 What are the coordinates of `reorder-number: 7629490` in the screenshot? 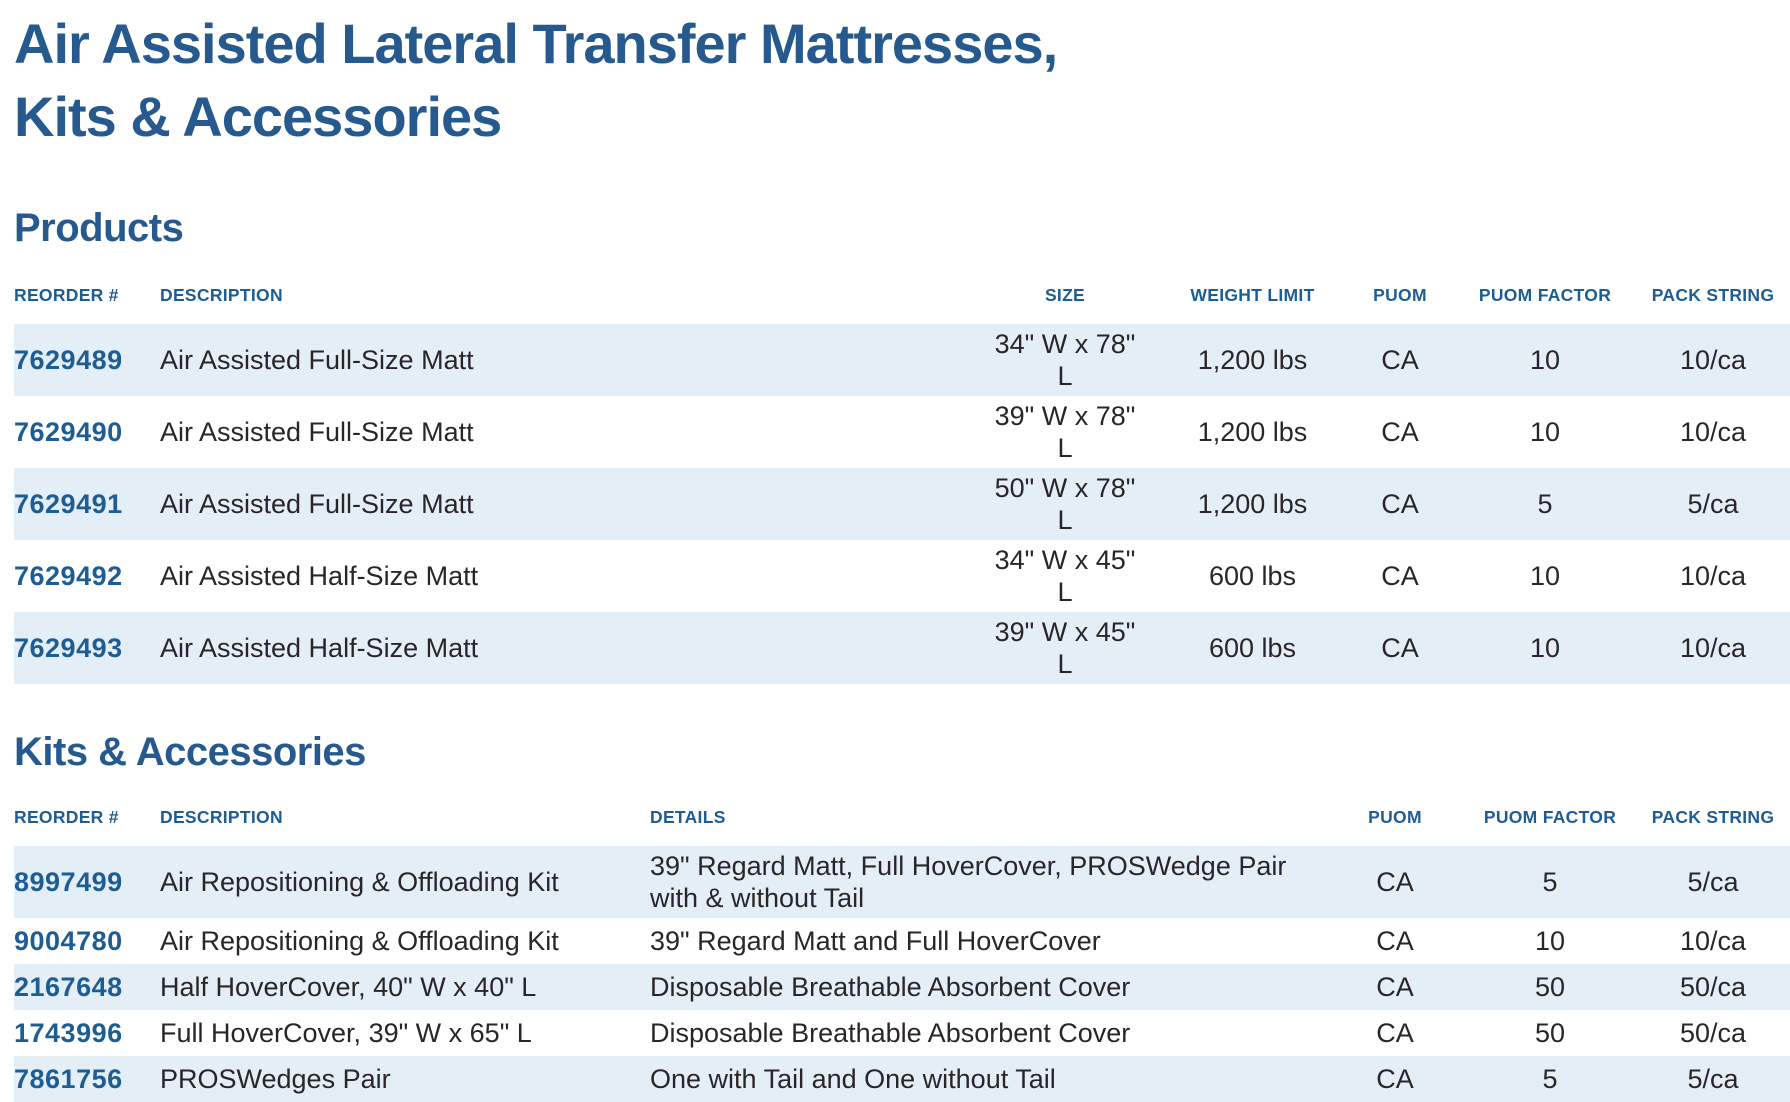 It's located at (68, 431).